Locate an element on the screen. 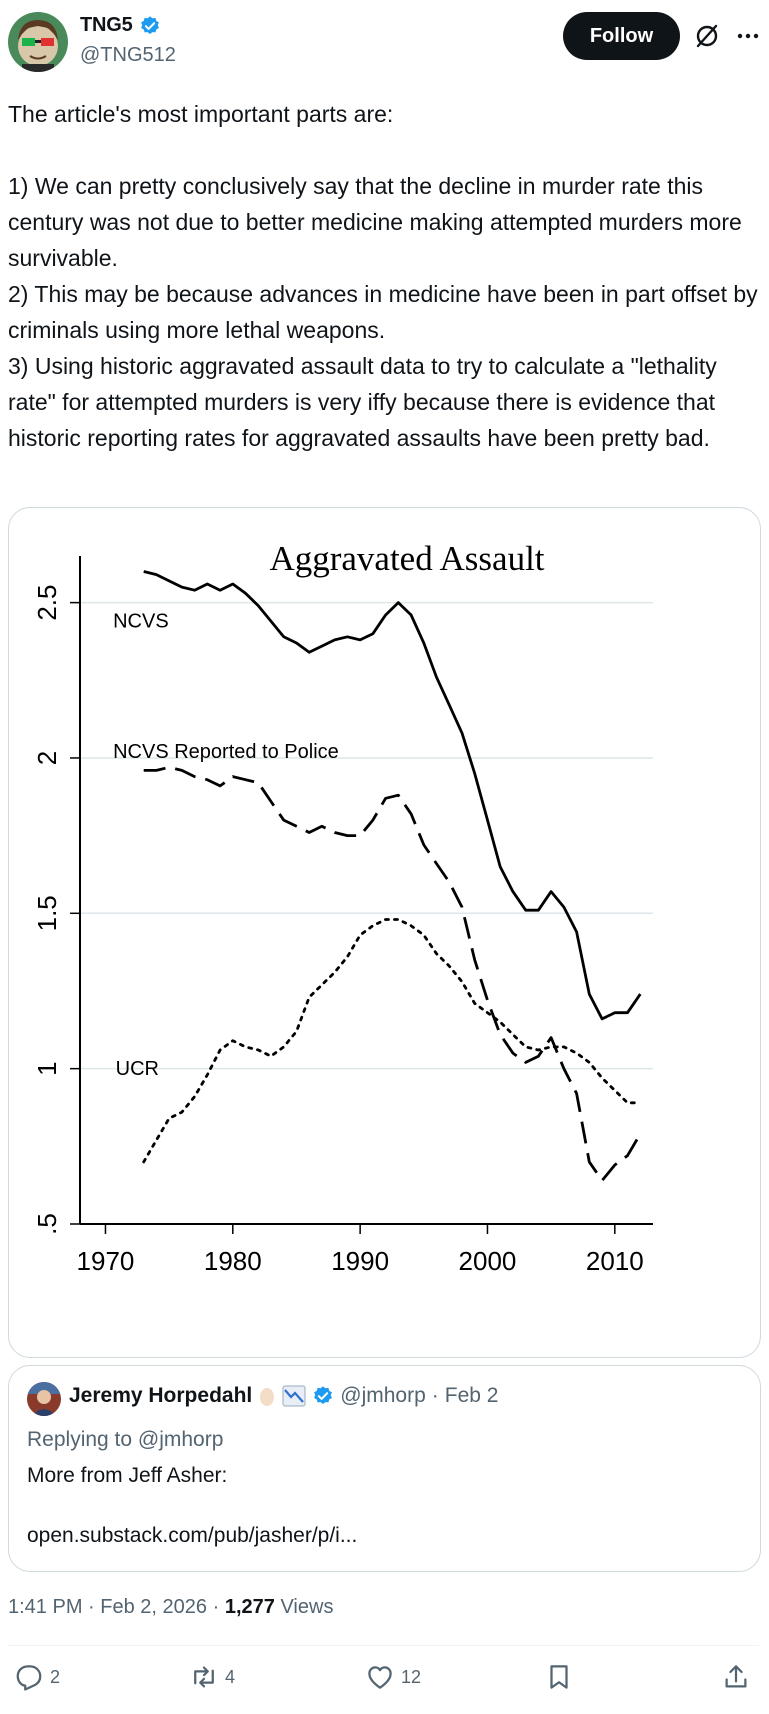 Image resolution: width=769 pixels, height=1714 pixels. tweet-line: The article's most important parts are: is located at coordinates (201, 114).